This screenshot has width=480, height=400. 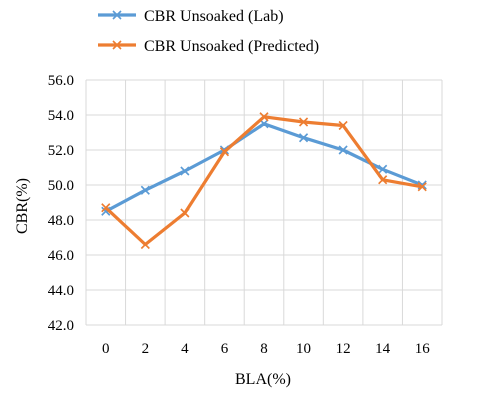 I want to click on x-tick-label: 16, so click(x=423, y=349).